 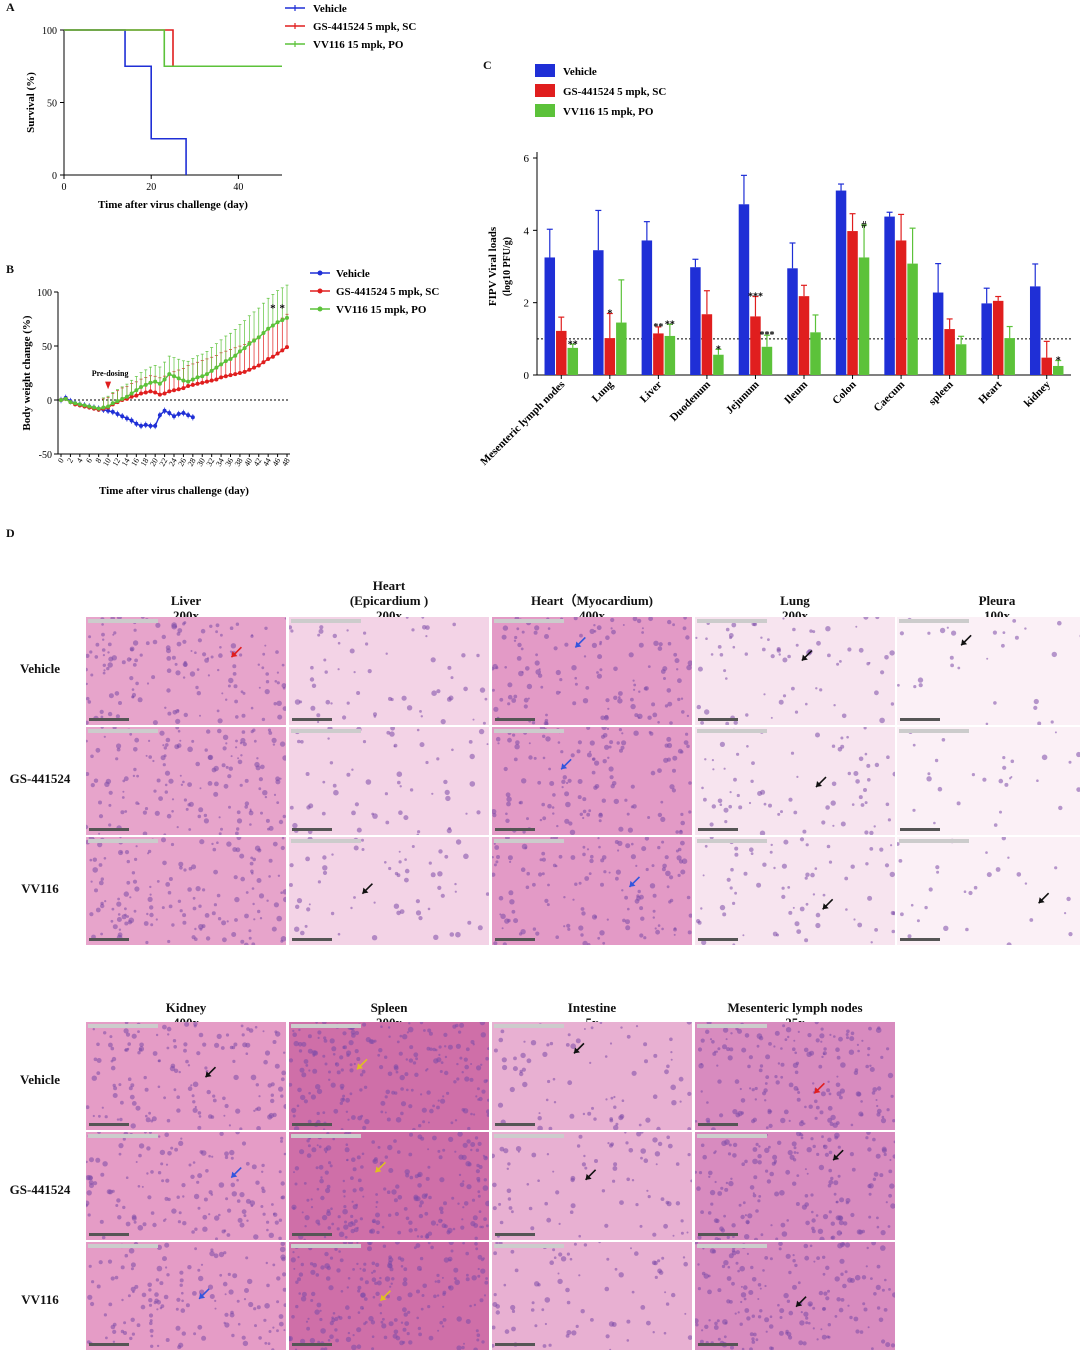 What do you see at coordinates (964, 642) in the screenshot?
I see `annotation-arrowhead` at bounding box center [964, 642].